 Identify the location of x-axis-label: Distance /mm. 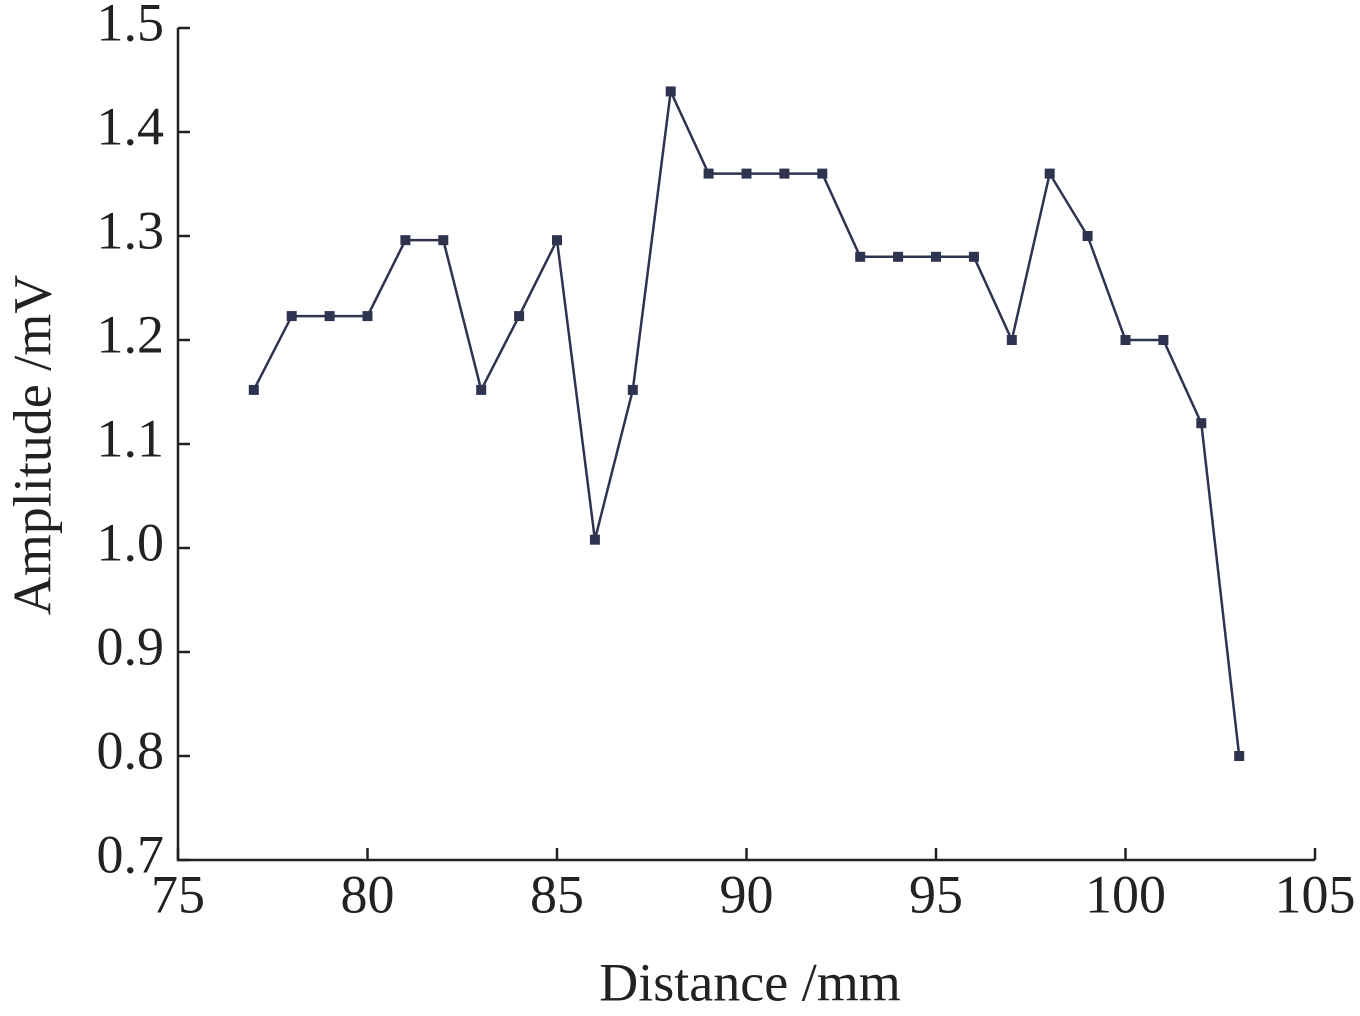
(749, 982).